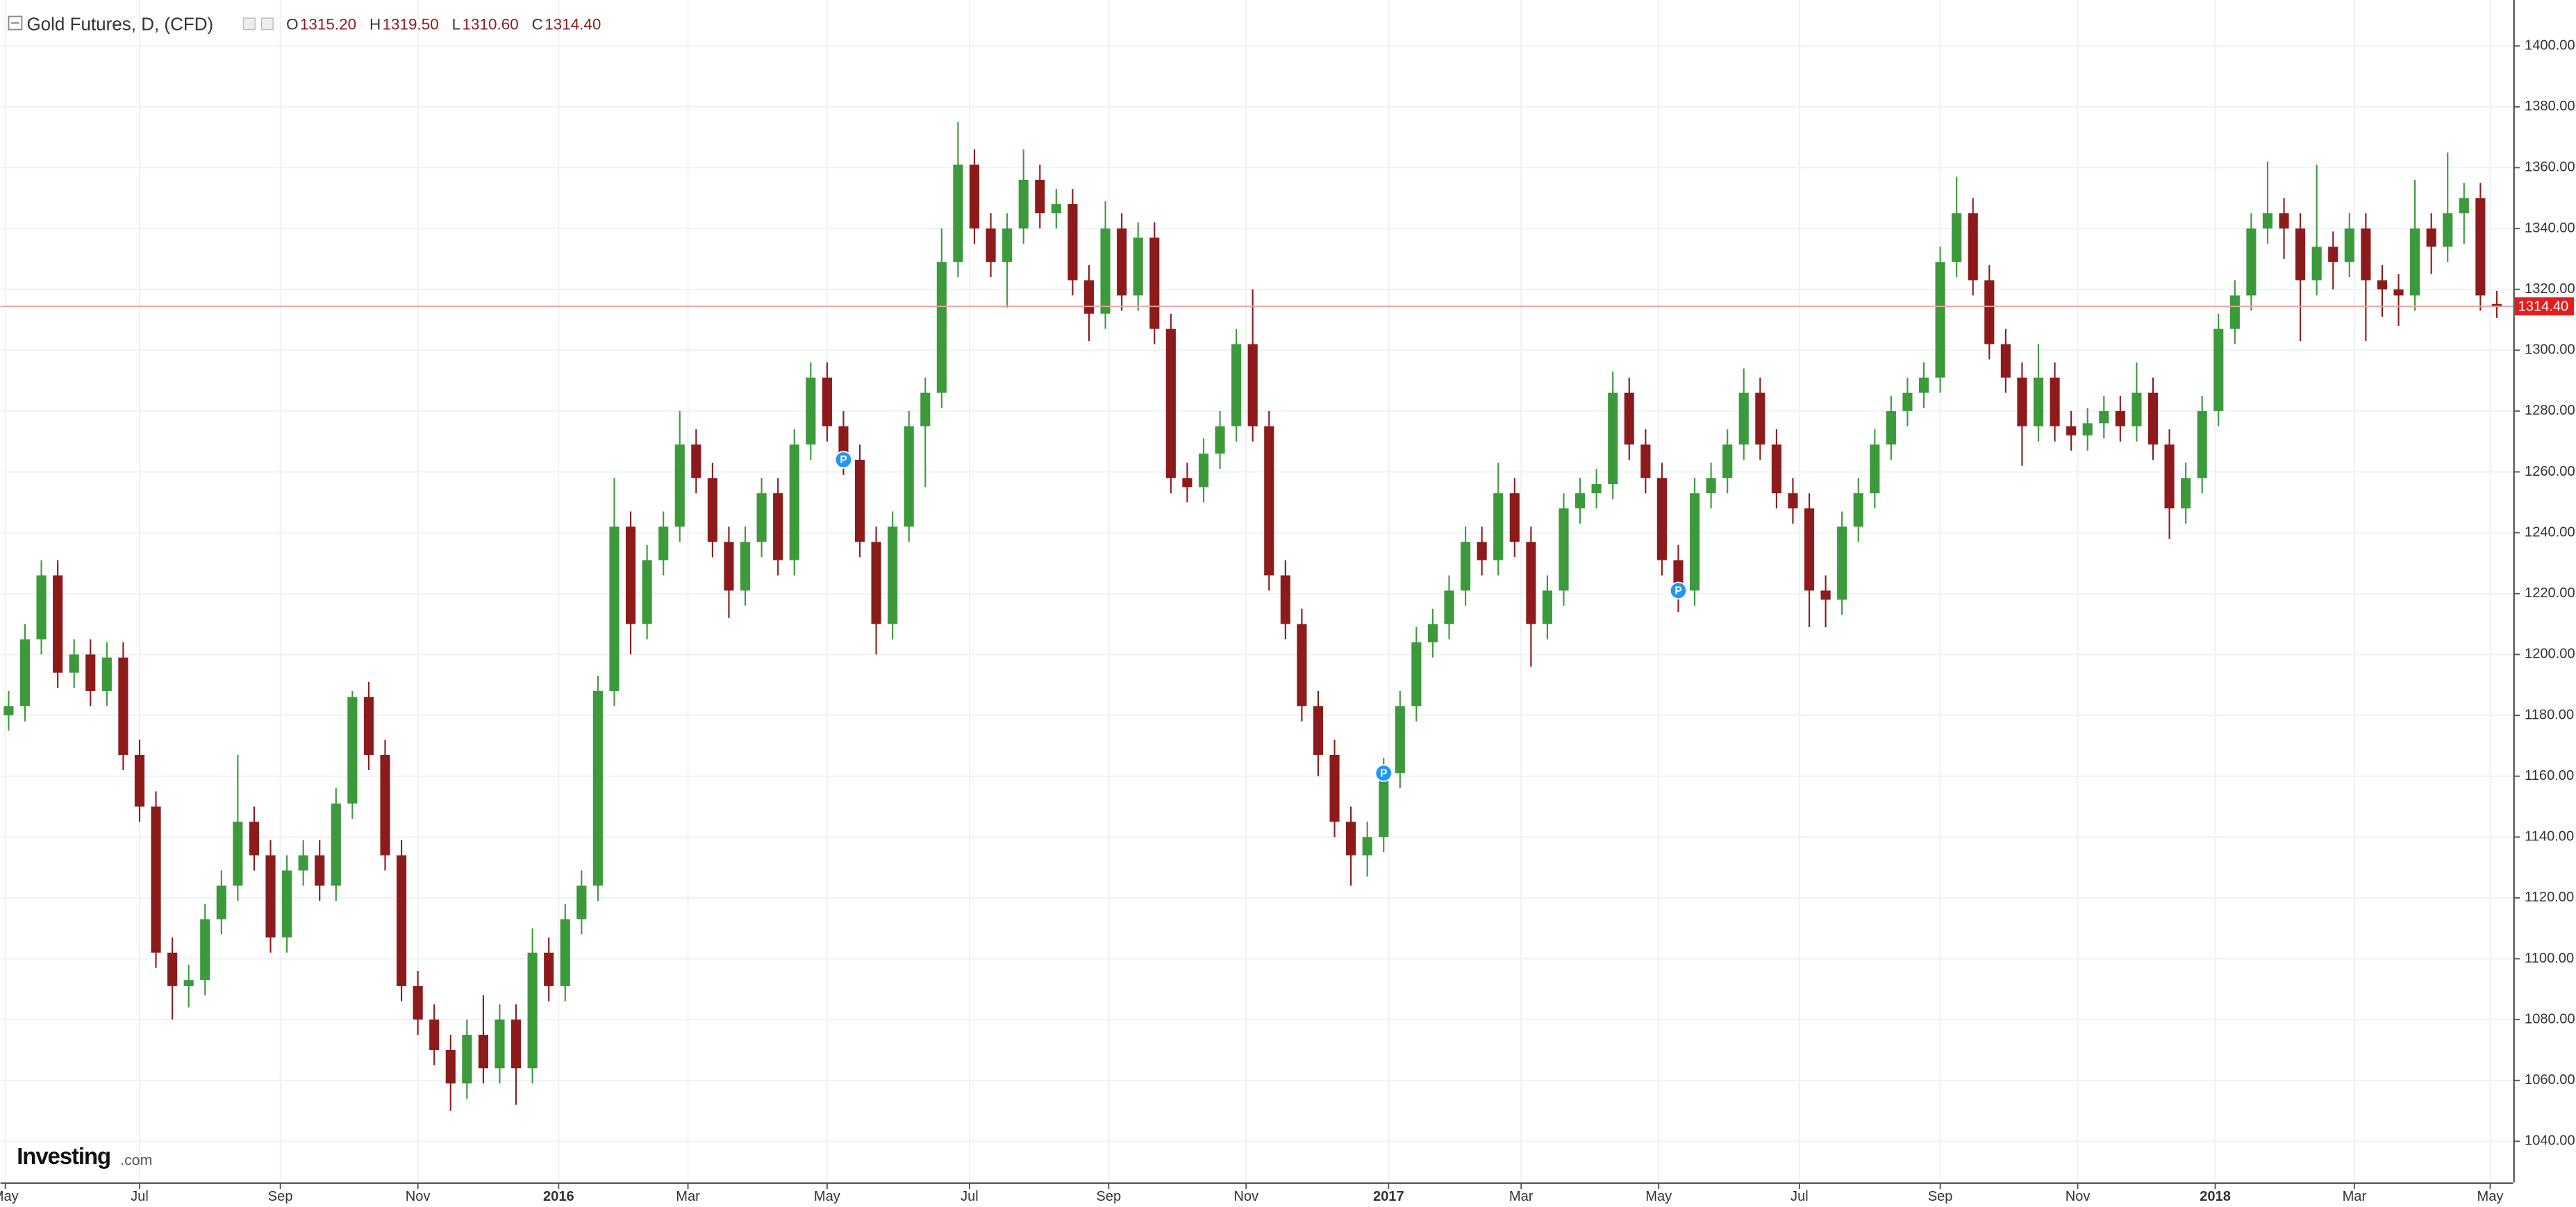 This screenshot has height=1207, width=2576. What do you see at coordinates (2549, 898) in the screenshot?
I see `y-tick-label: 1120.00` at bounding box center [2549, 898].